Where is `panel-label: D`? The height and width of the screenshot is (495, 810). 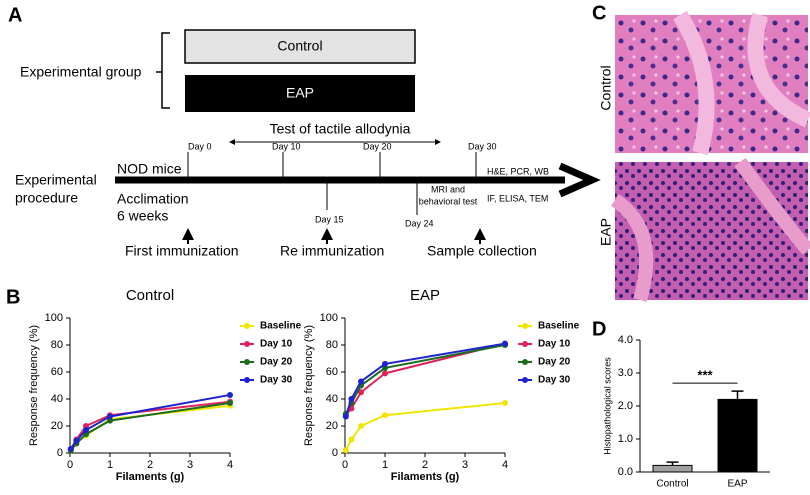
panel-label: D is located at coordinates (599, 329).